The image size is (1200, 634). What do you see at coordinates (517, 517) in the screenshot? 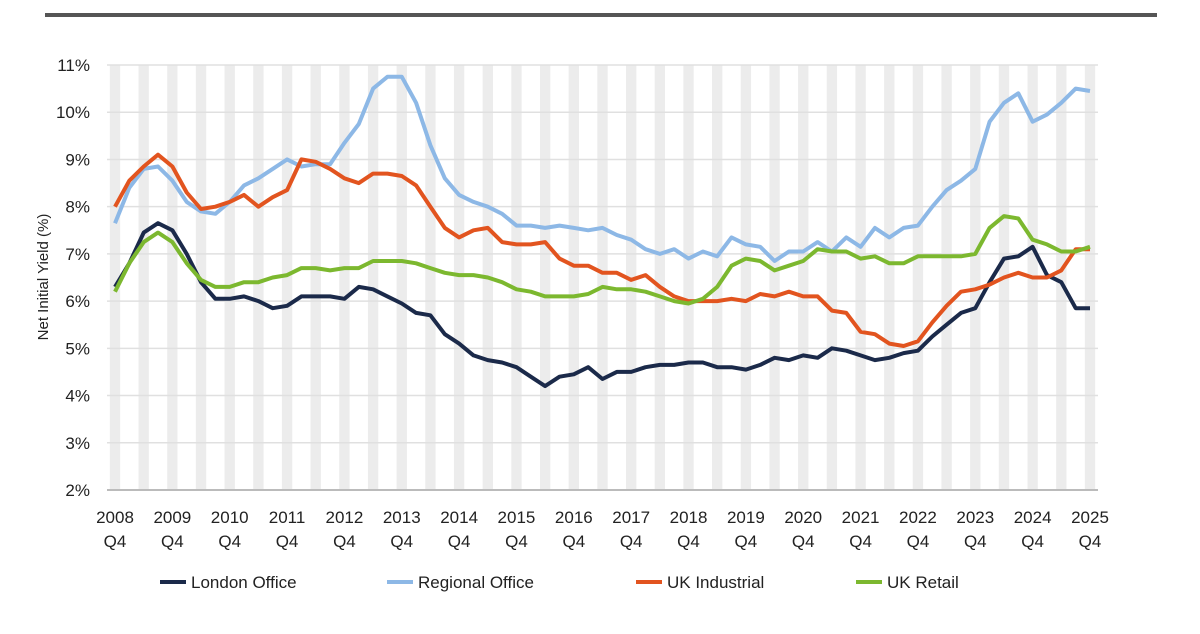
I see `x-tick-year: 2015` at bounding box center [517, 517].